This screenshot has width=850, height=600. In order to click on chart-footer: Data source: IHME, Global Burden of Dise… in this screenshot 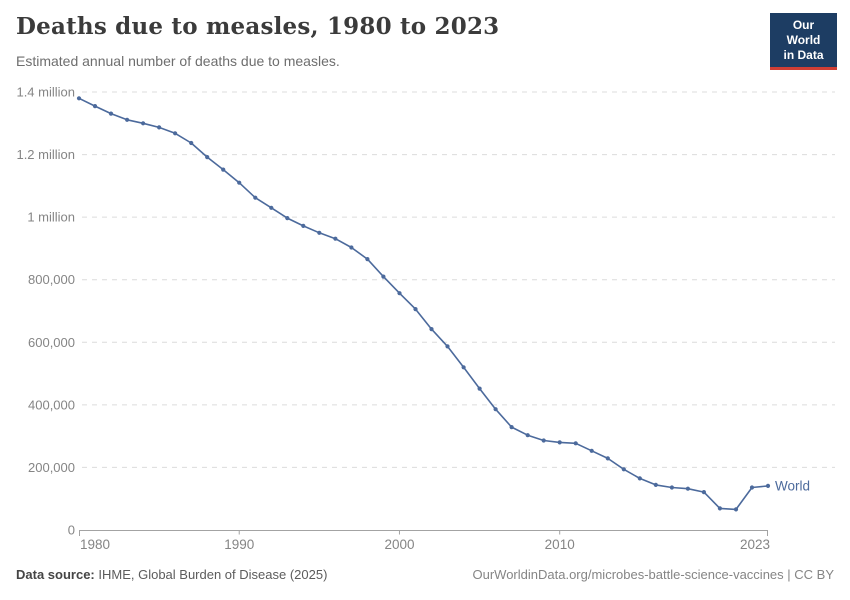, I will do `click(425, 574)`.